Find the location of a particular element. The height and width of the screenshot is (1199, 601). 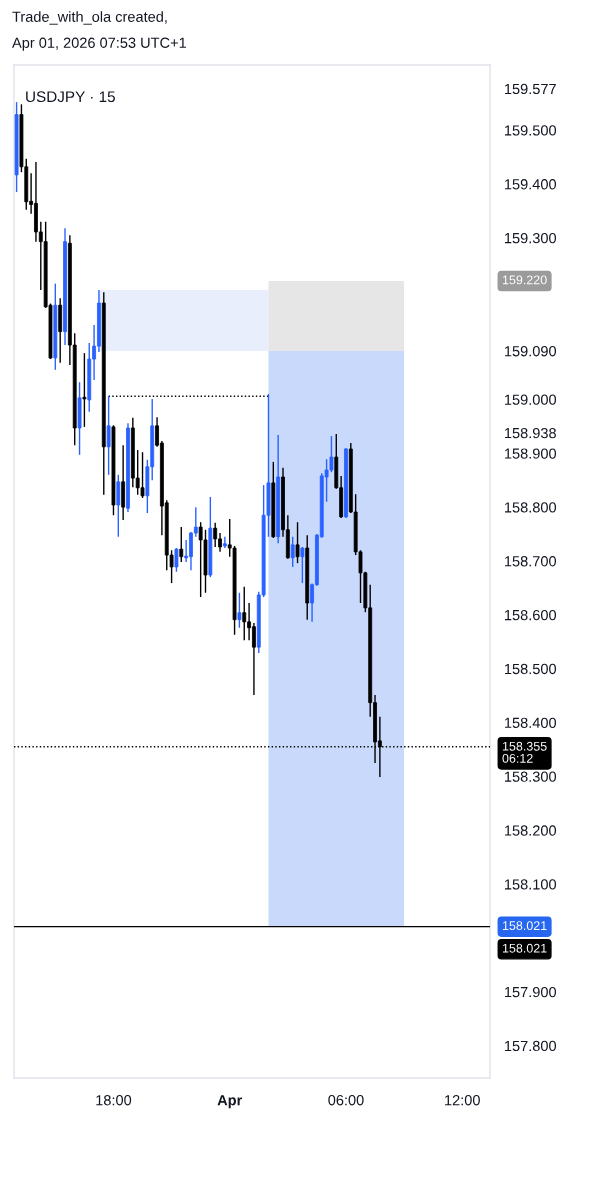

y-tick-label: 158.100 is located at coordinates (531, 884).